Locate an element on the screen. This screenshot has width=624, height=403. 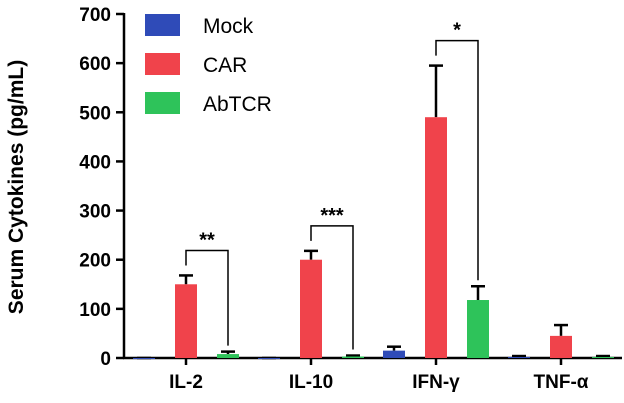
x-tick-label: IFN-γ is located at coordinates (436, 382).